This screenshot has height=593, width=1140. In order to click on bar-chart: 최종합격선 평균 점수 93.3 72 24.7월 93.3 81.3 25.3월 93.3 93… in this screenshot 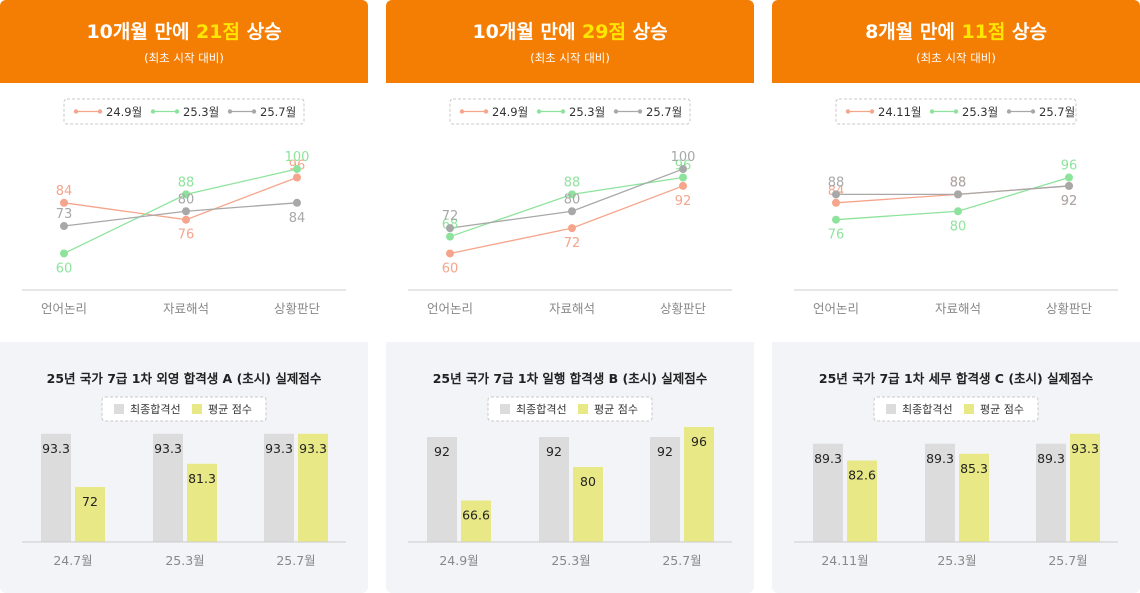, I will do `click(184, 482)`.